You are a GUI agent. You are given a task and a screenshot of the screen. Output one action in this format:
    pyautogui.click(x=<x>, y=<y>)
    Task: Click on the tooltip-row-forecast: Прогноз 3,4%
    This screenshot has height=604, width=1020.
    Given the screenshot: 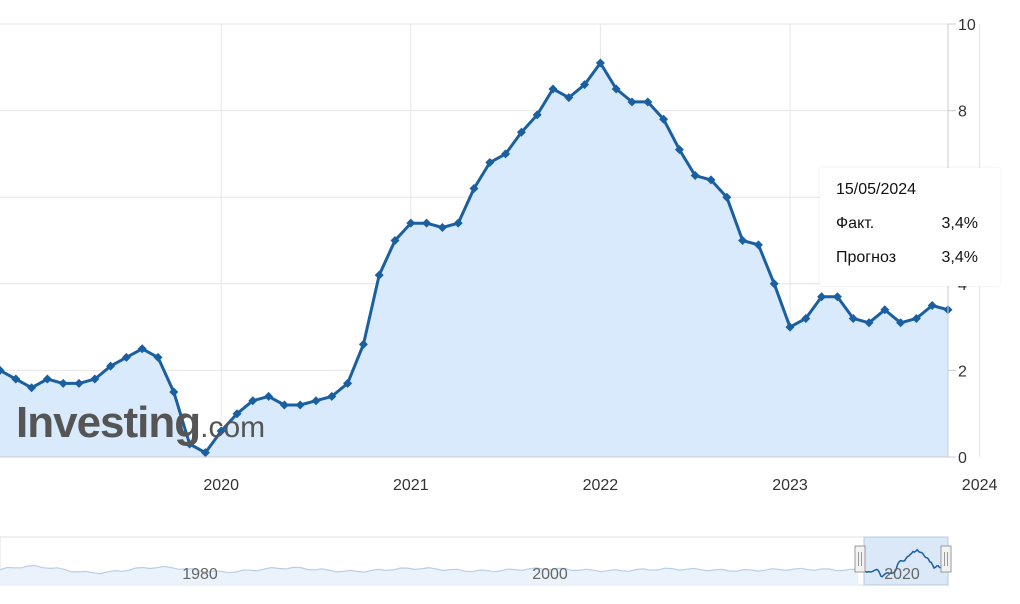 What is the action you would take?
    pyautogui.click(x=907, y=258)
    